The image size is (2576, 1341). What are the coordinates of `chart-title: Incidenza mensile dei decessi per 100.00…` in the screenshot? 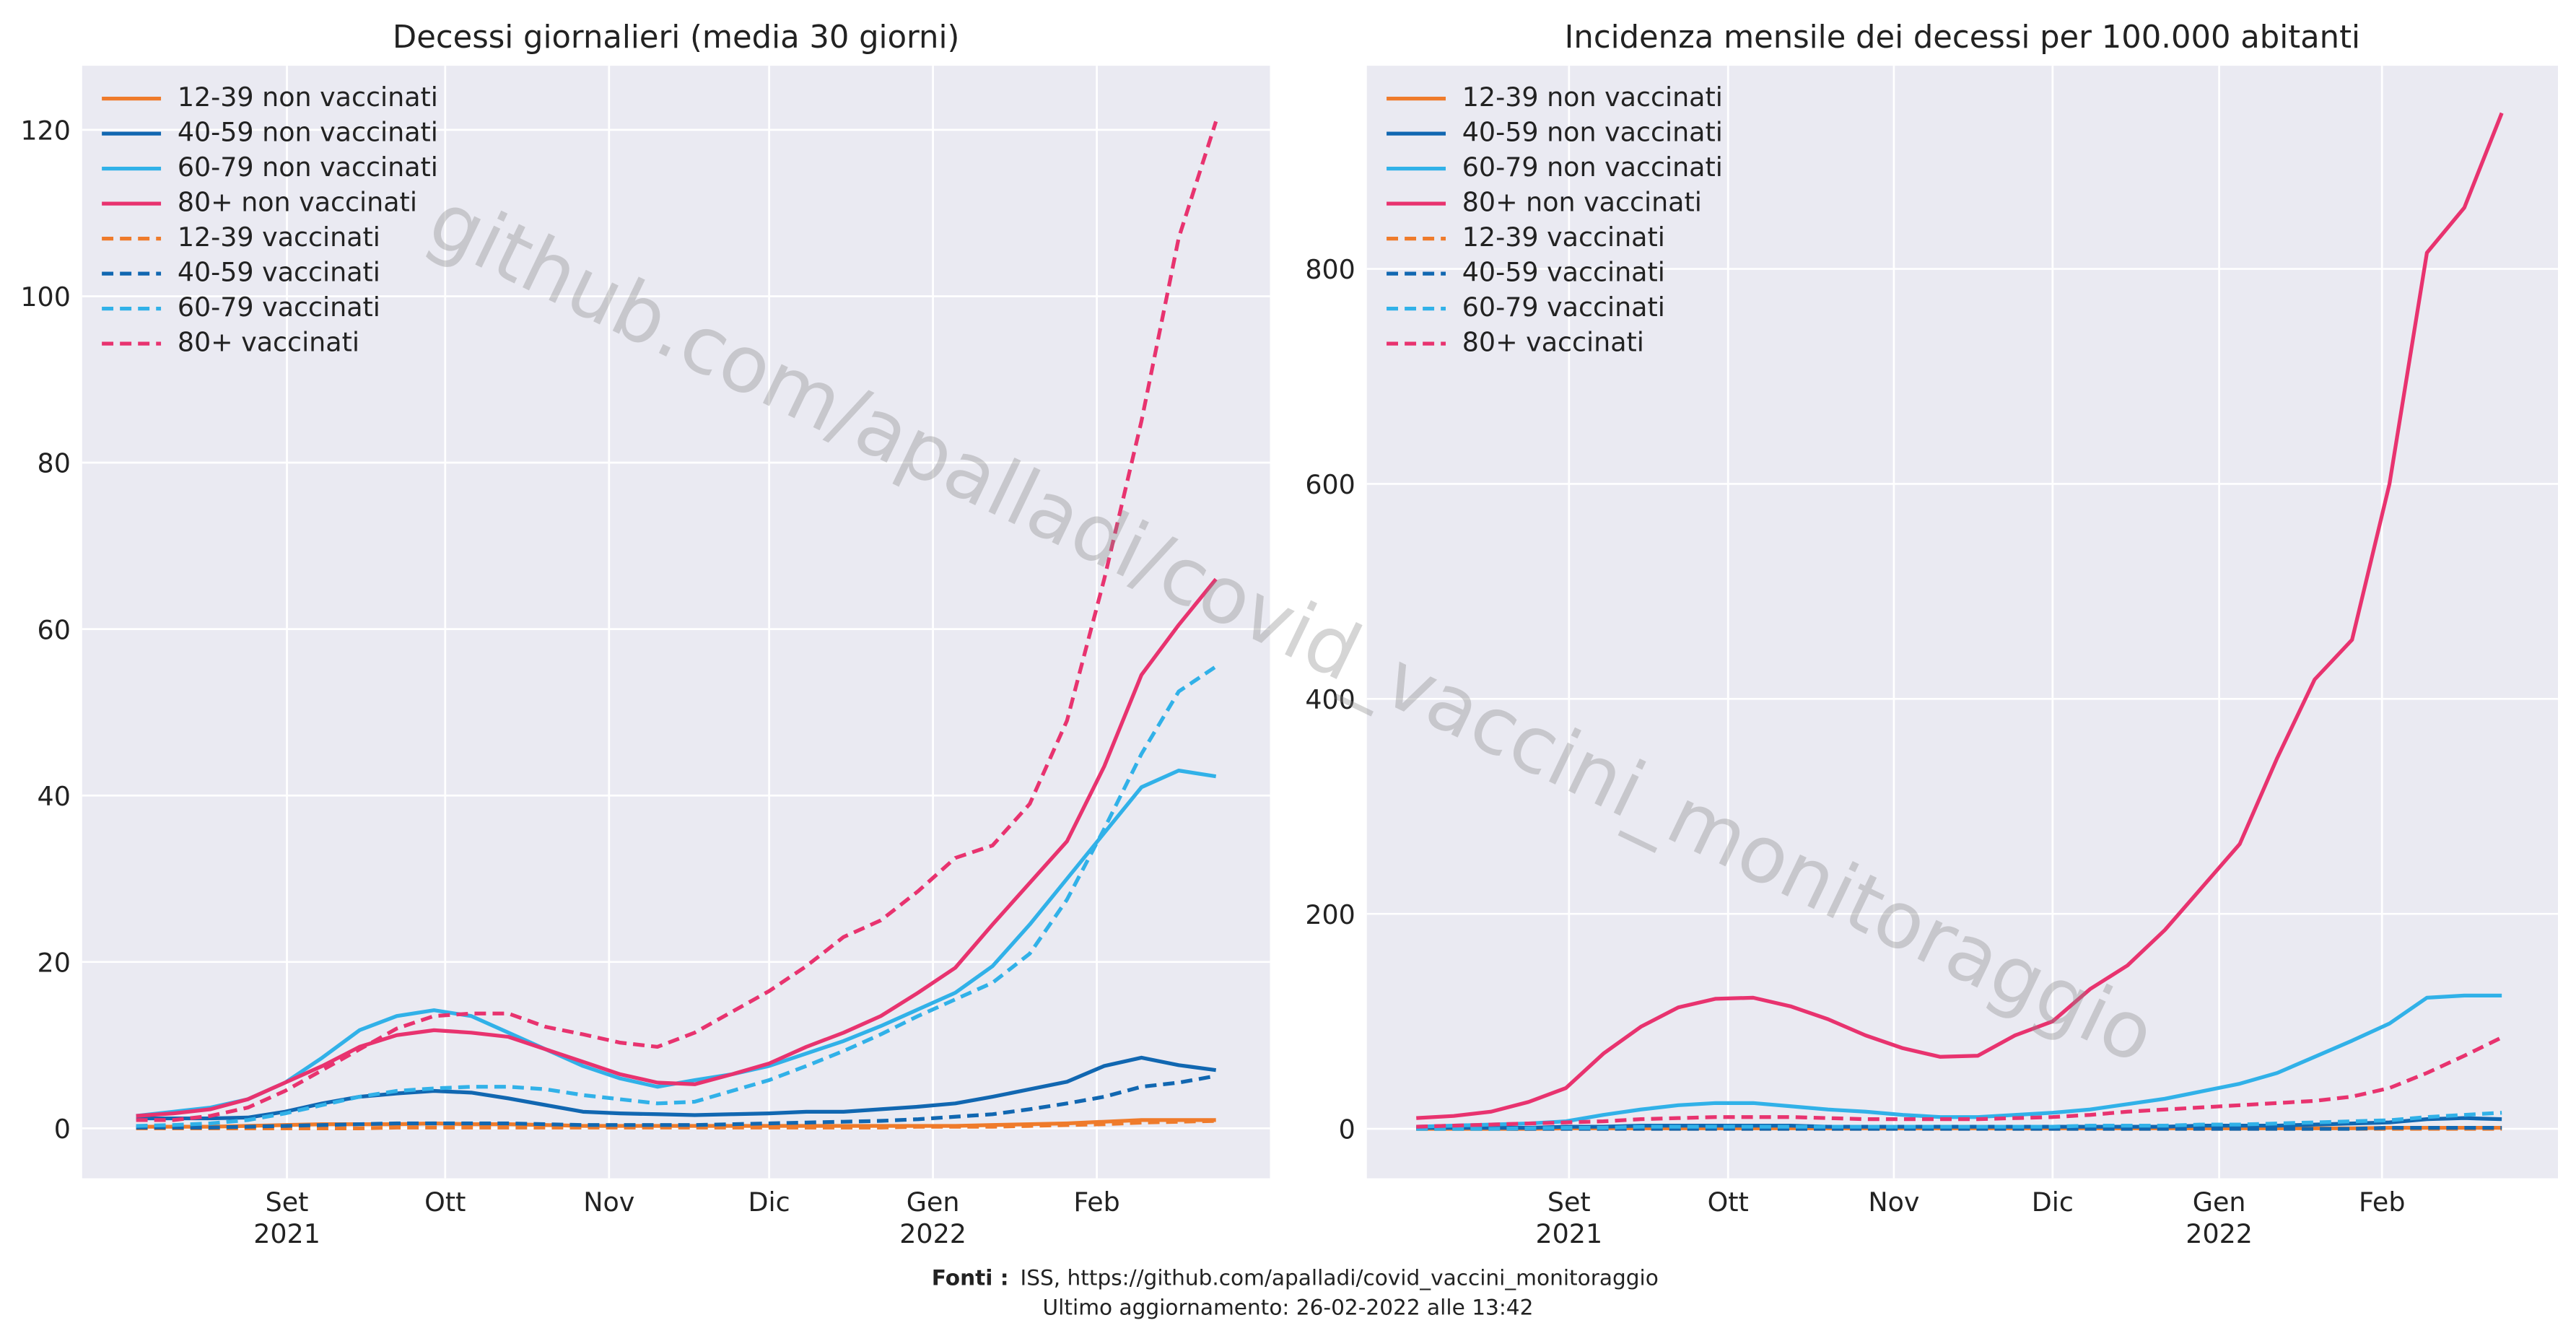 It's located at (1962, 37).